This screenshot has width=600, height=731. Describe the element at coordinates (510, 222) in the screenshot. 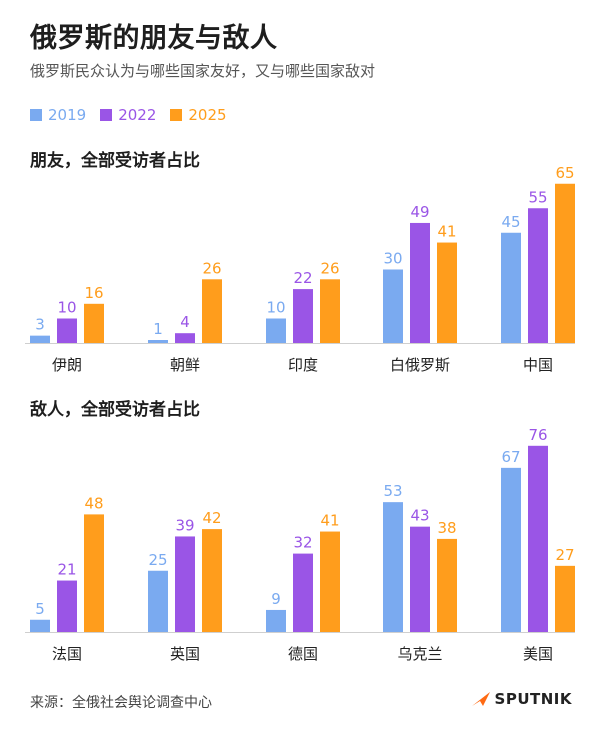

I see `friends-value-label: 45` at that location.